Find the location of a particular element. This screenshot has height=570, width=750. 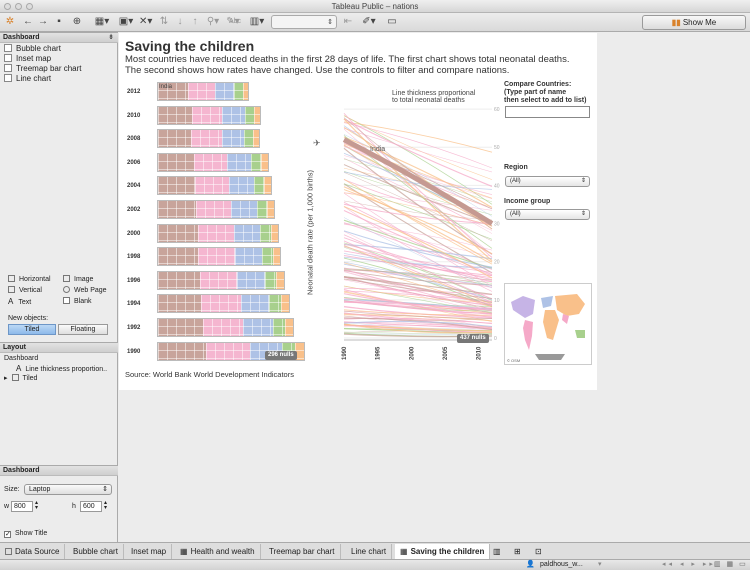

tab-line-chart: Line chart is located at coordinates (369, 551).